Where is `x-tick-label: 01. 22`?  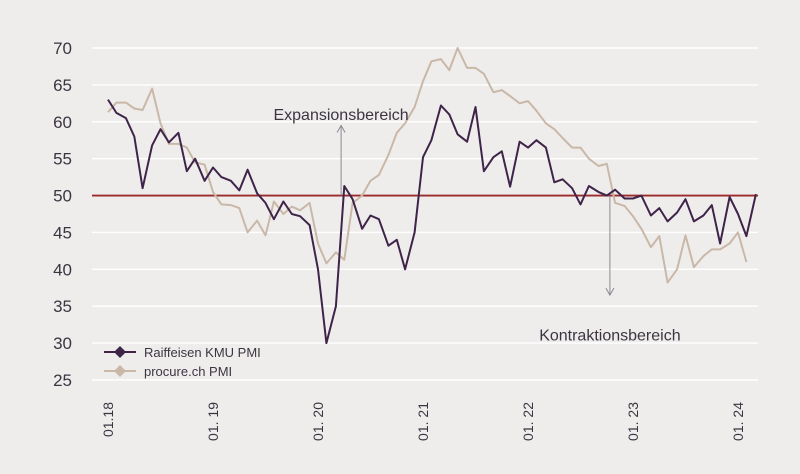
x-tick-label: 01. 22 is located at coordinates (528, 421).